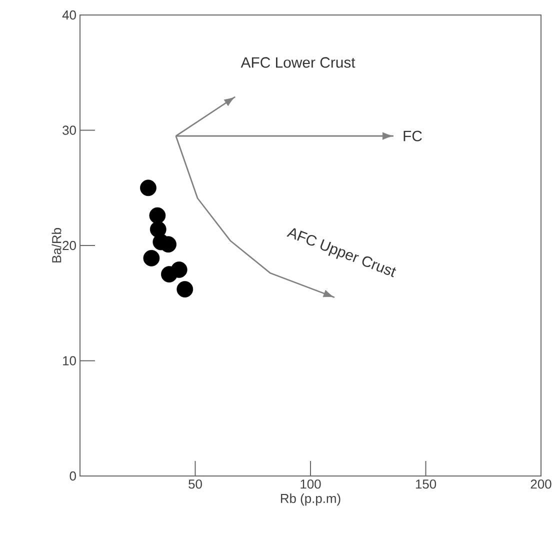  I want to click on y-tick-label: 30, so click(69, 130).